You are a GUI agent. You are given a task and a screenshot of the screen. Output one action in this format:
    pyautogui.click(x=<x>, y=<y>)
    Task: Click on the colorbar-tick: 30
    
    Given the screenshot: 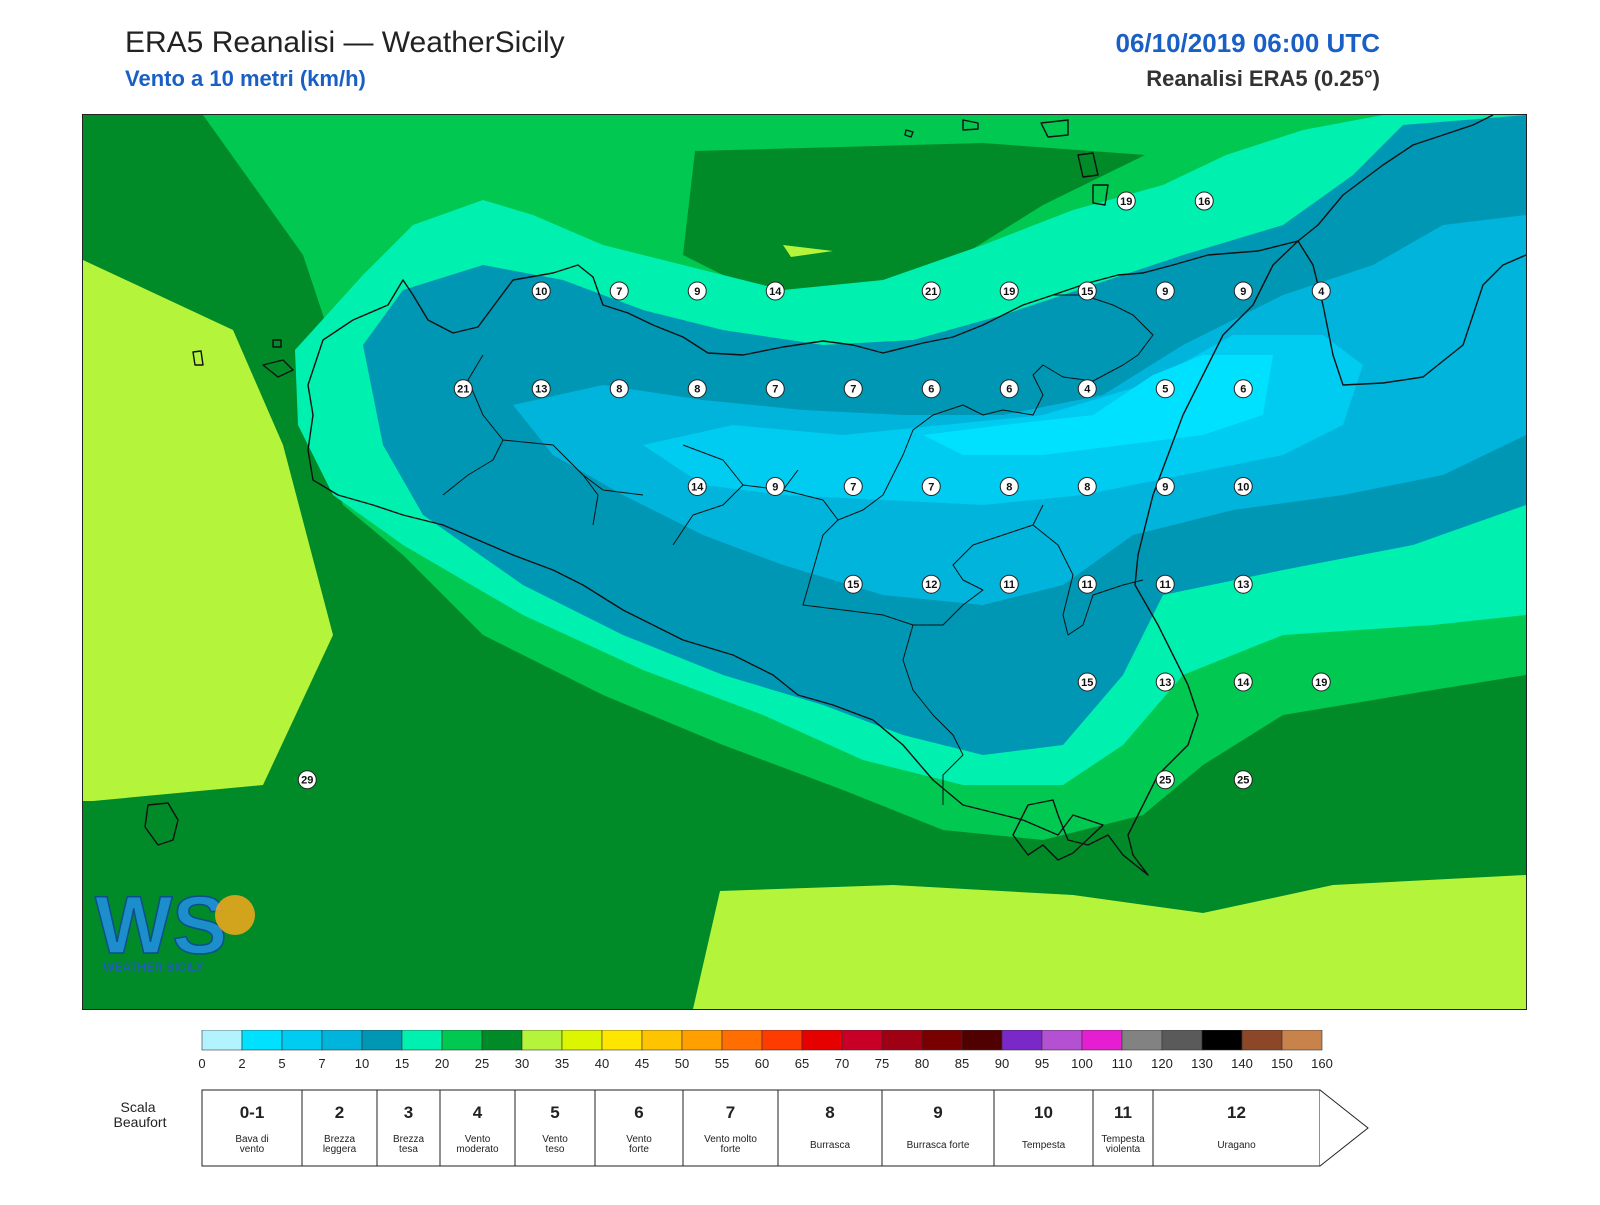 What is the action you would take?
    pyautogui.click(x=522, y=1063)
    